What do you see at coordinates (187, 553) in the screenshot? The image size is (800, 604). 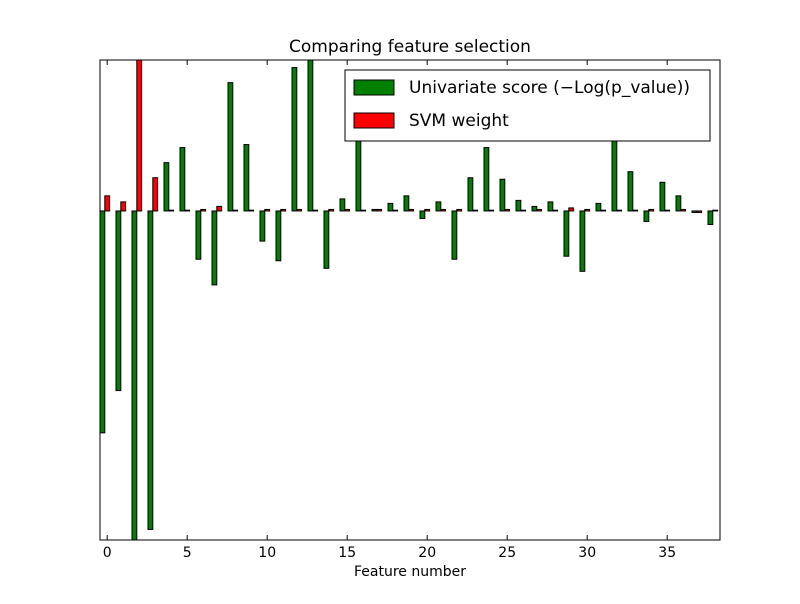 I see `x-tick-label: 5` at bounding box center [187, 553].